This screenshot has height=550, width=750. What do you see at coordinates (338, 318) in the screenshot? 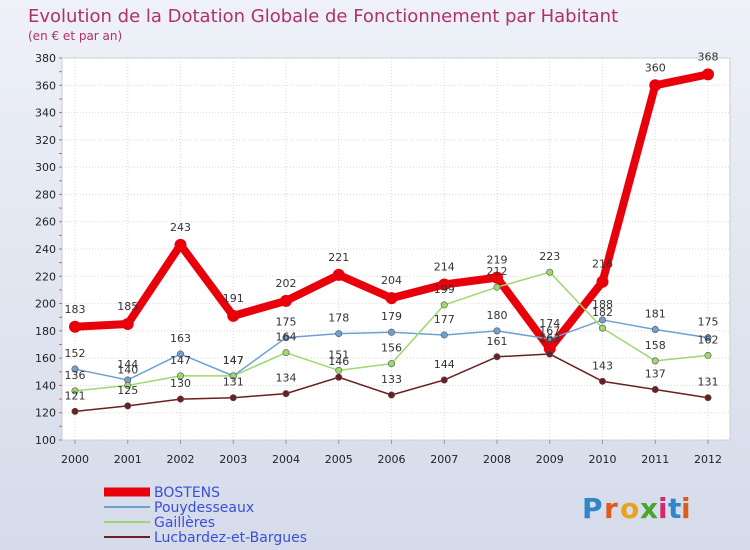
I see `data-label: 178` at bounding box center [338, 318].